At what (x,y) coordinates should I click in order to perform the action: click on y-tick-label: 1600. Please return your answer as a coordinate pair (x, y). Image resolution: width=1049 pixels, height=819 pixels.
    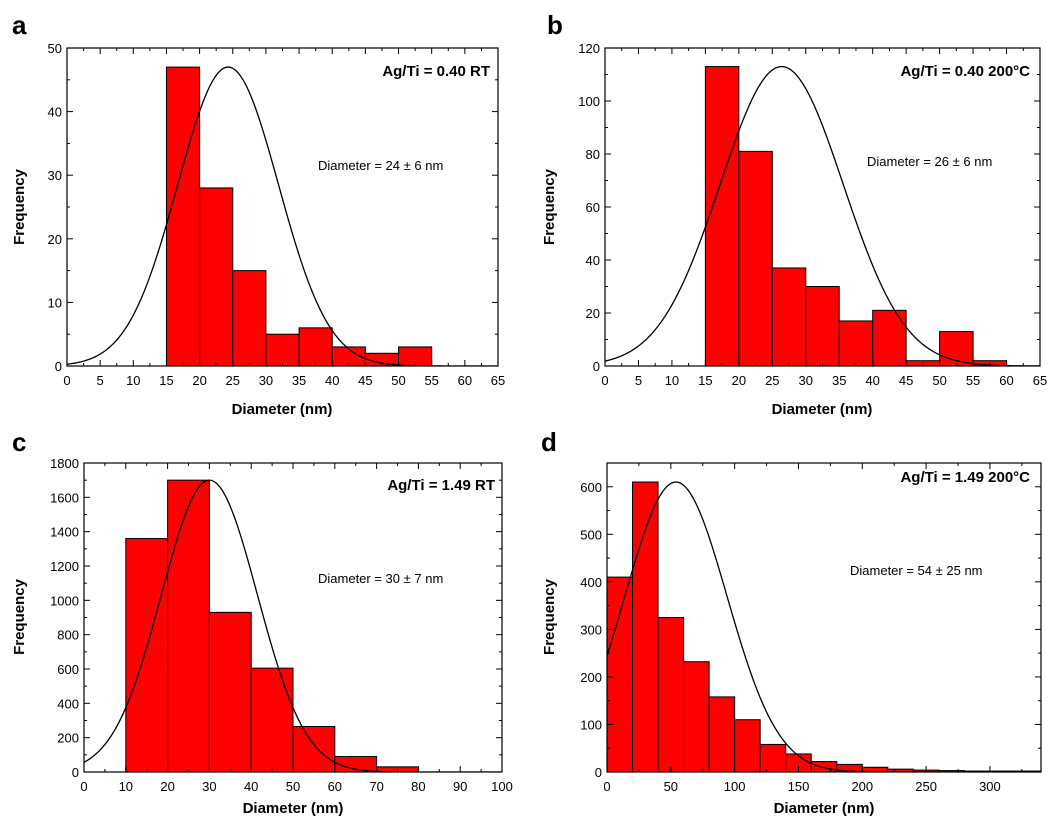
    Looking at the image, I should click on (64, 497).